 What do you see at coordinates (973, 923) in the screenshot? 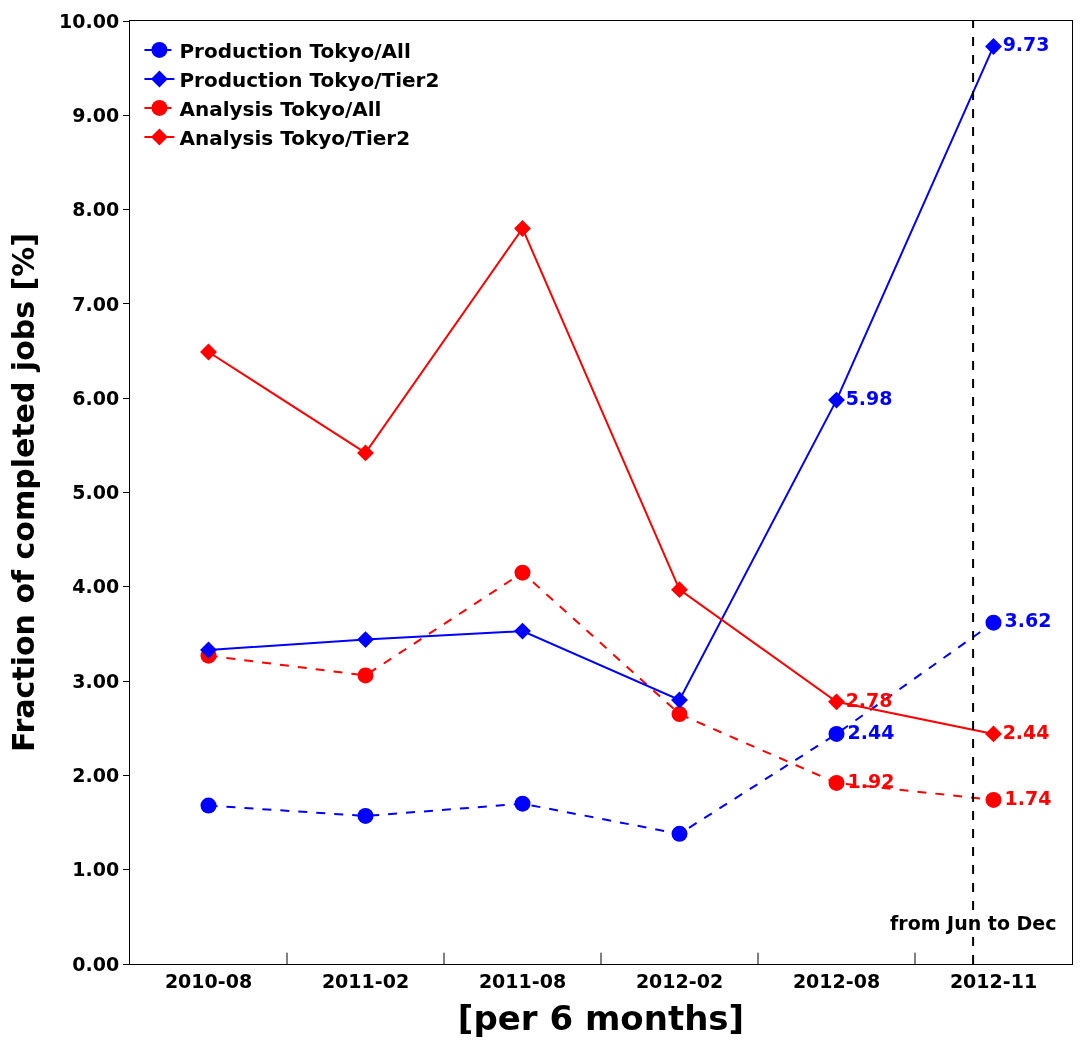
I see `ref-line-label: from Jun to Dec` at bounding box center [973, 923].